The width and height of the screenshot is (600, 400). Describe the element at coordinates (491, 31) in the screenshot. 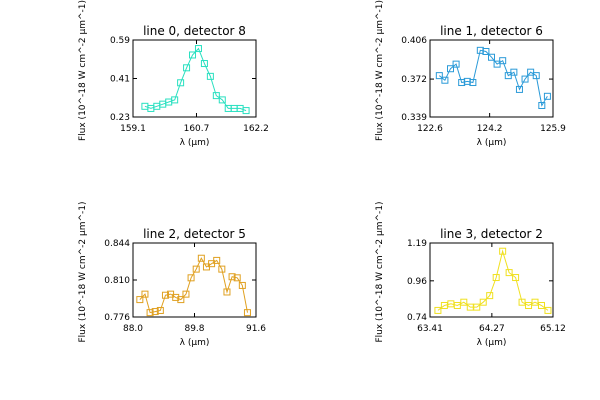

I see `chart-title: line 1, detector 6` at that location.